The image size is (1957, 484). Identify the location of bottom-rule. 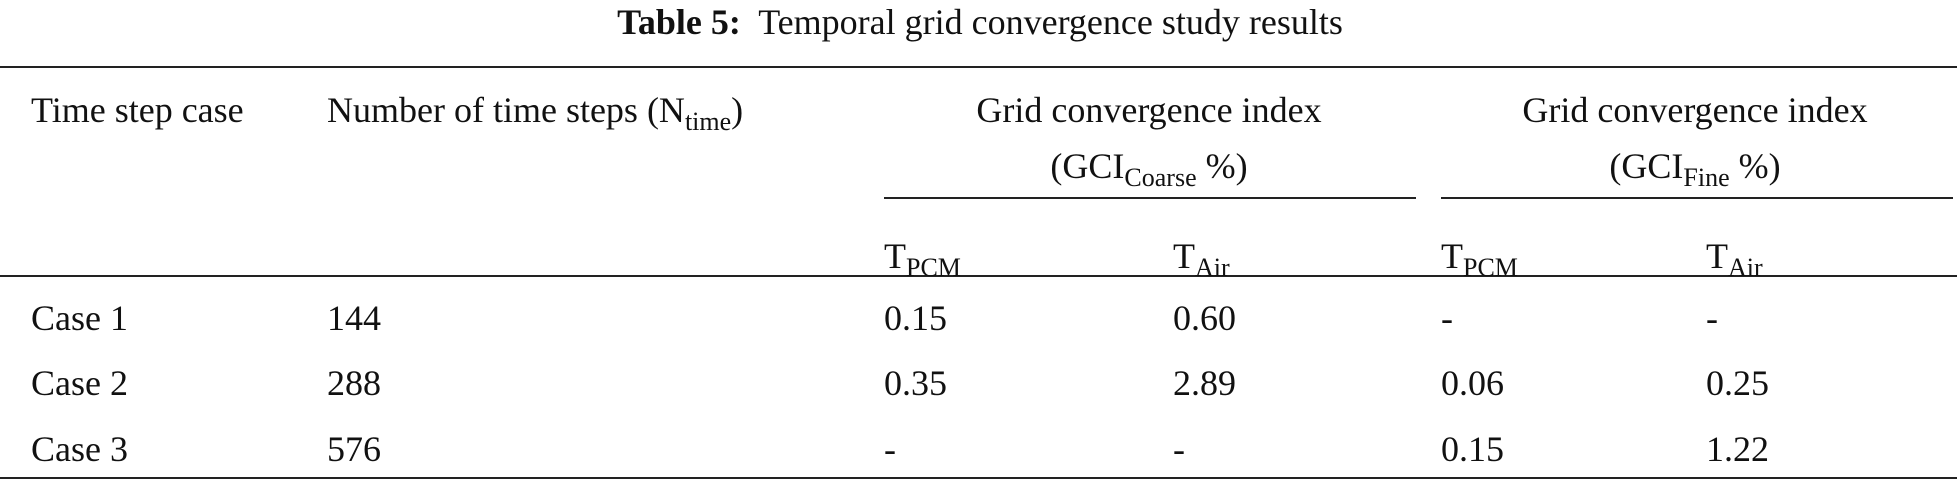
(978, 478).